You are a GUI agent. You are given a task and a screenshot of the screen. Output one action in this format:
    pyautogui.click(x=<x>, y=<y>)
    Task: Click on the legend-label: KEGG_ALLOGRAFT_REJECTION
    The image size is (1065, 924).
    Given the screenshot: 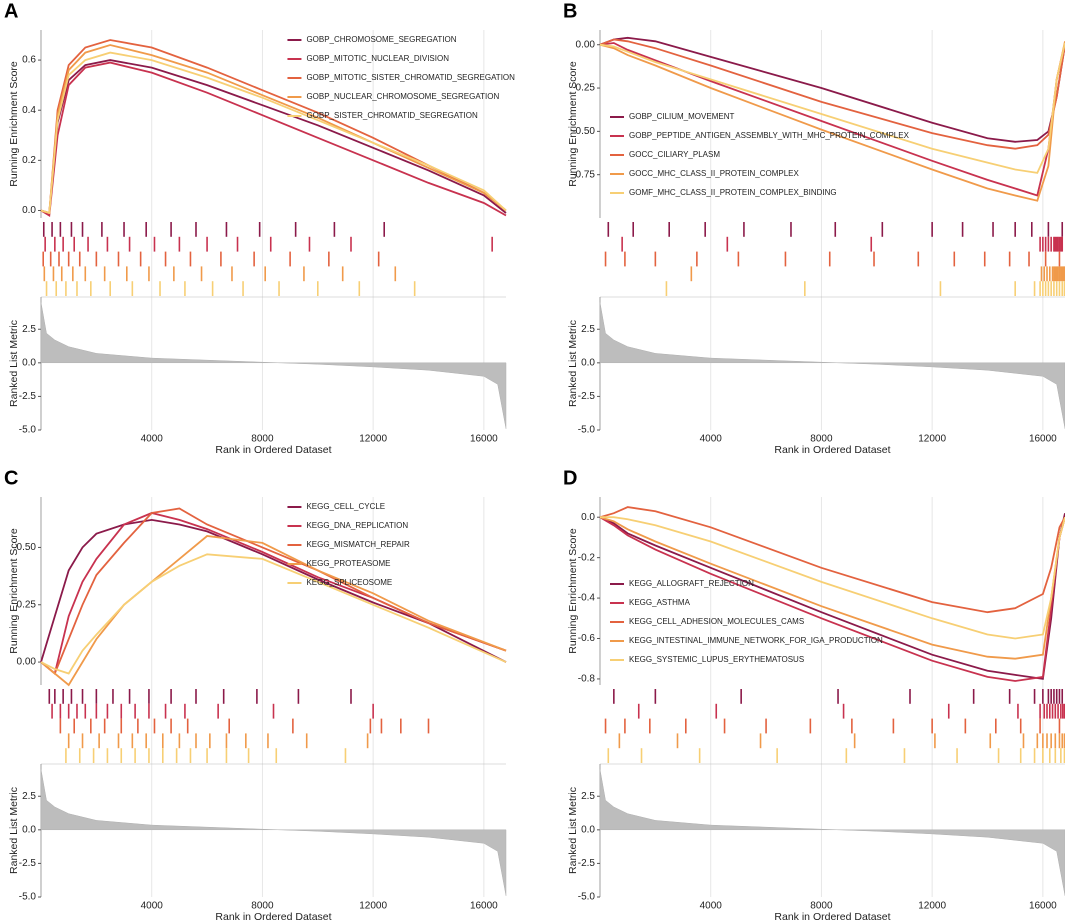 What is the action you would take?
    pyautogui.click(x=691, y=583)
    